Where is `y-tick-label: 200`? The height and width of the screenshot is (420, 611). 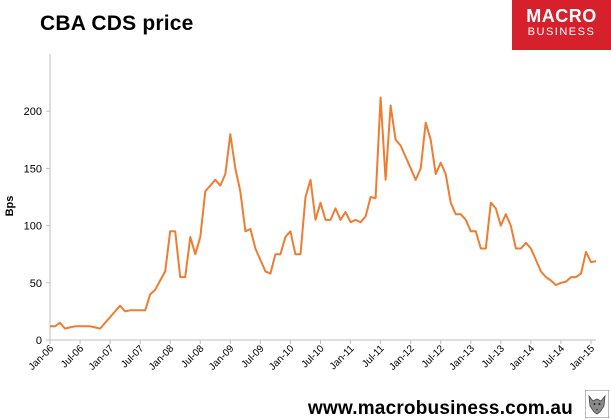
y-tick-label: 200 is located at coordinates (33, 112).